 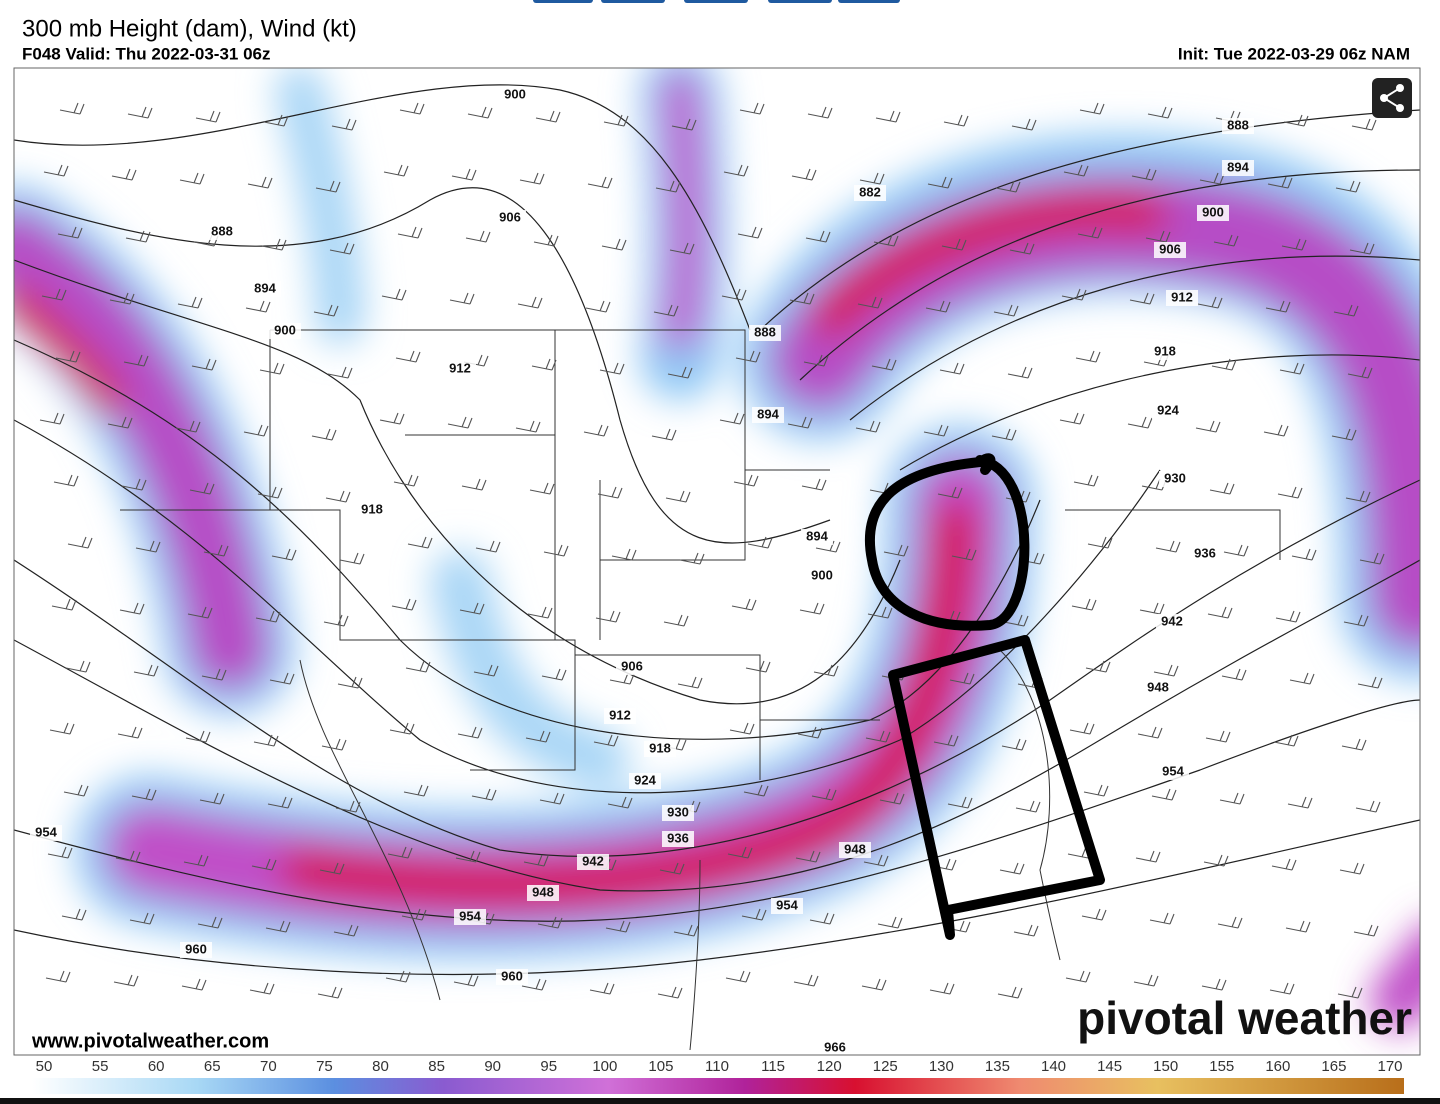 I want to click on share-button, so click(x=1392, y=98).